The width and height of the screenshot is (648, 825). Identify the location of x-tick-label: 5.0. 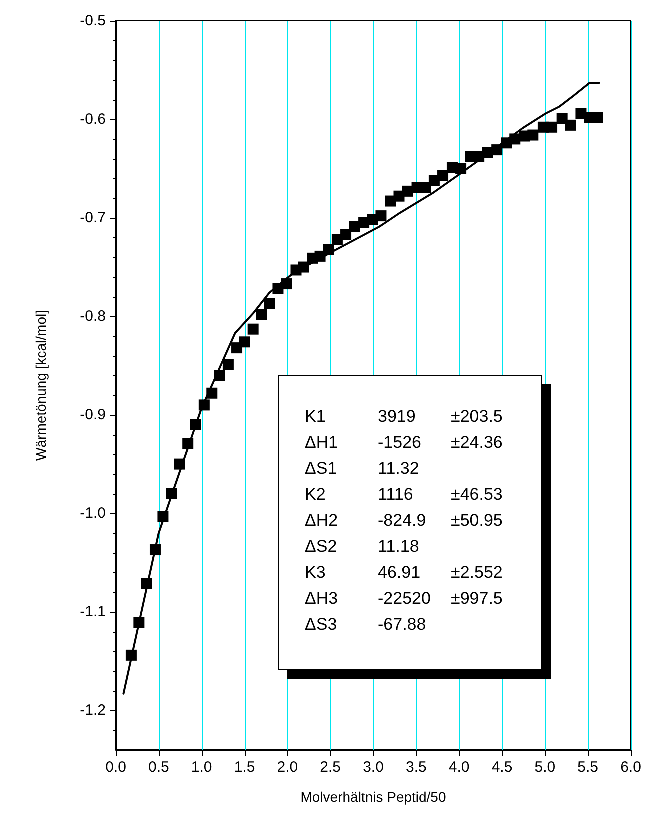
(545, 767).